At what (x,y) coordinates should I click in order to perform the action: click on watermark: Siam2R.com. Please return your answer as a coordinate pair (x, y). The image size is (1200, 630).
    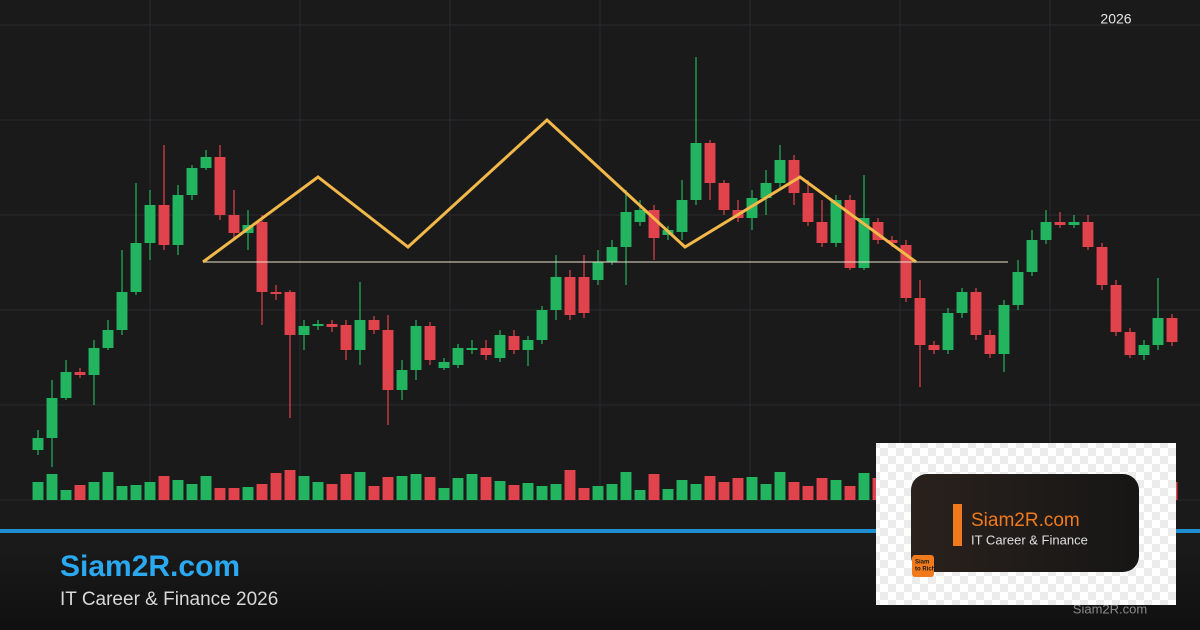
    Looking at the image, I should click on (1110, 608).